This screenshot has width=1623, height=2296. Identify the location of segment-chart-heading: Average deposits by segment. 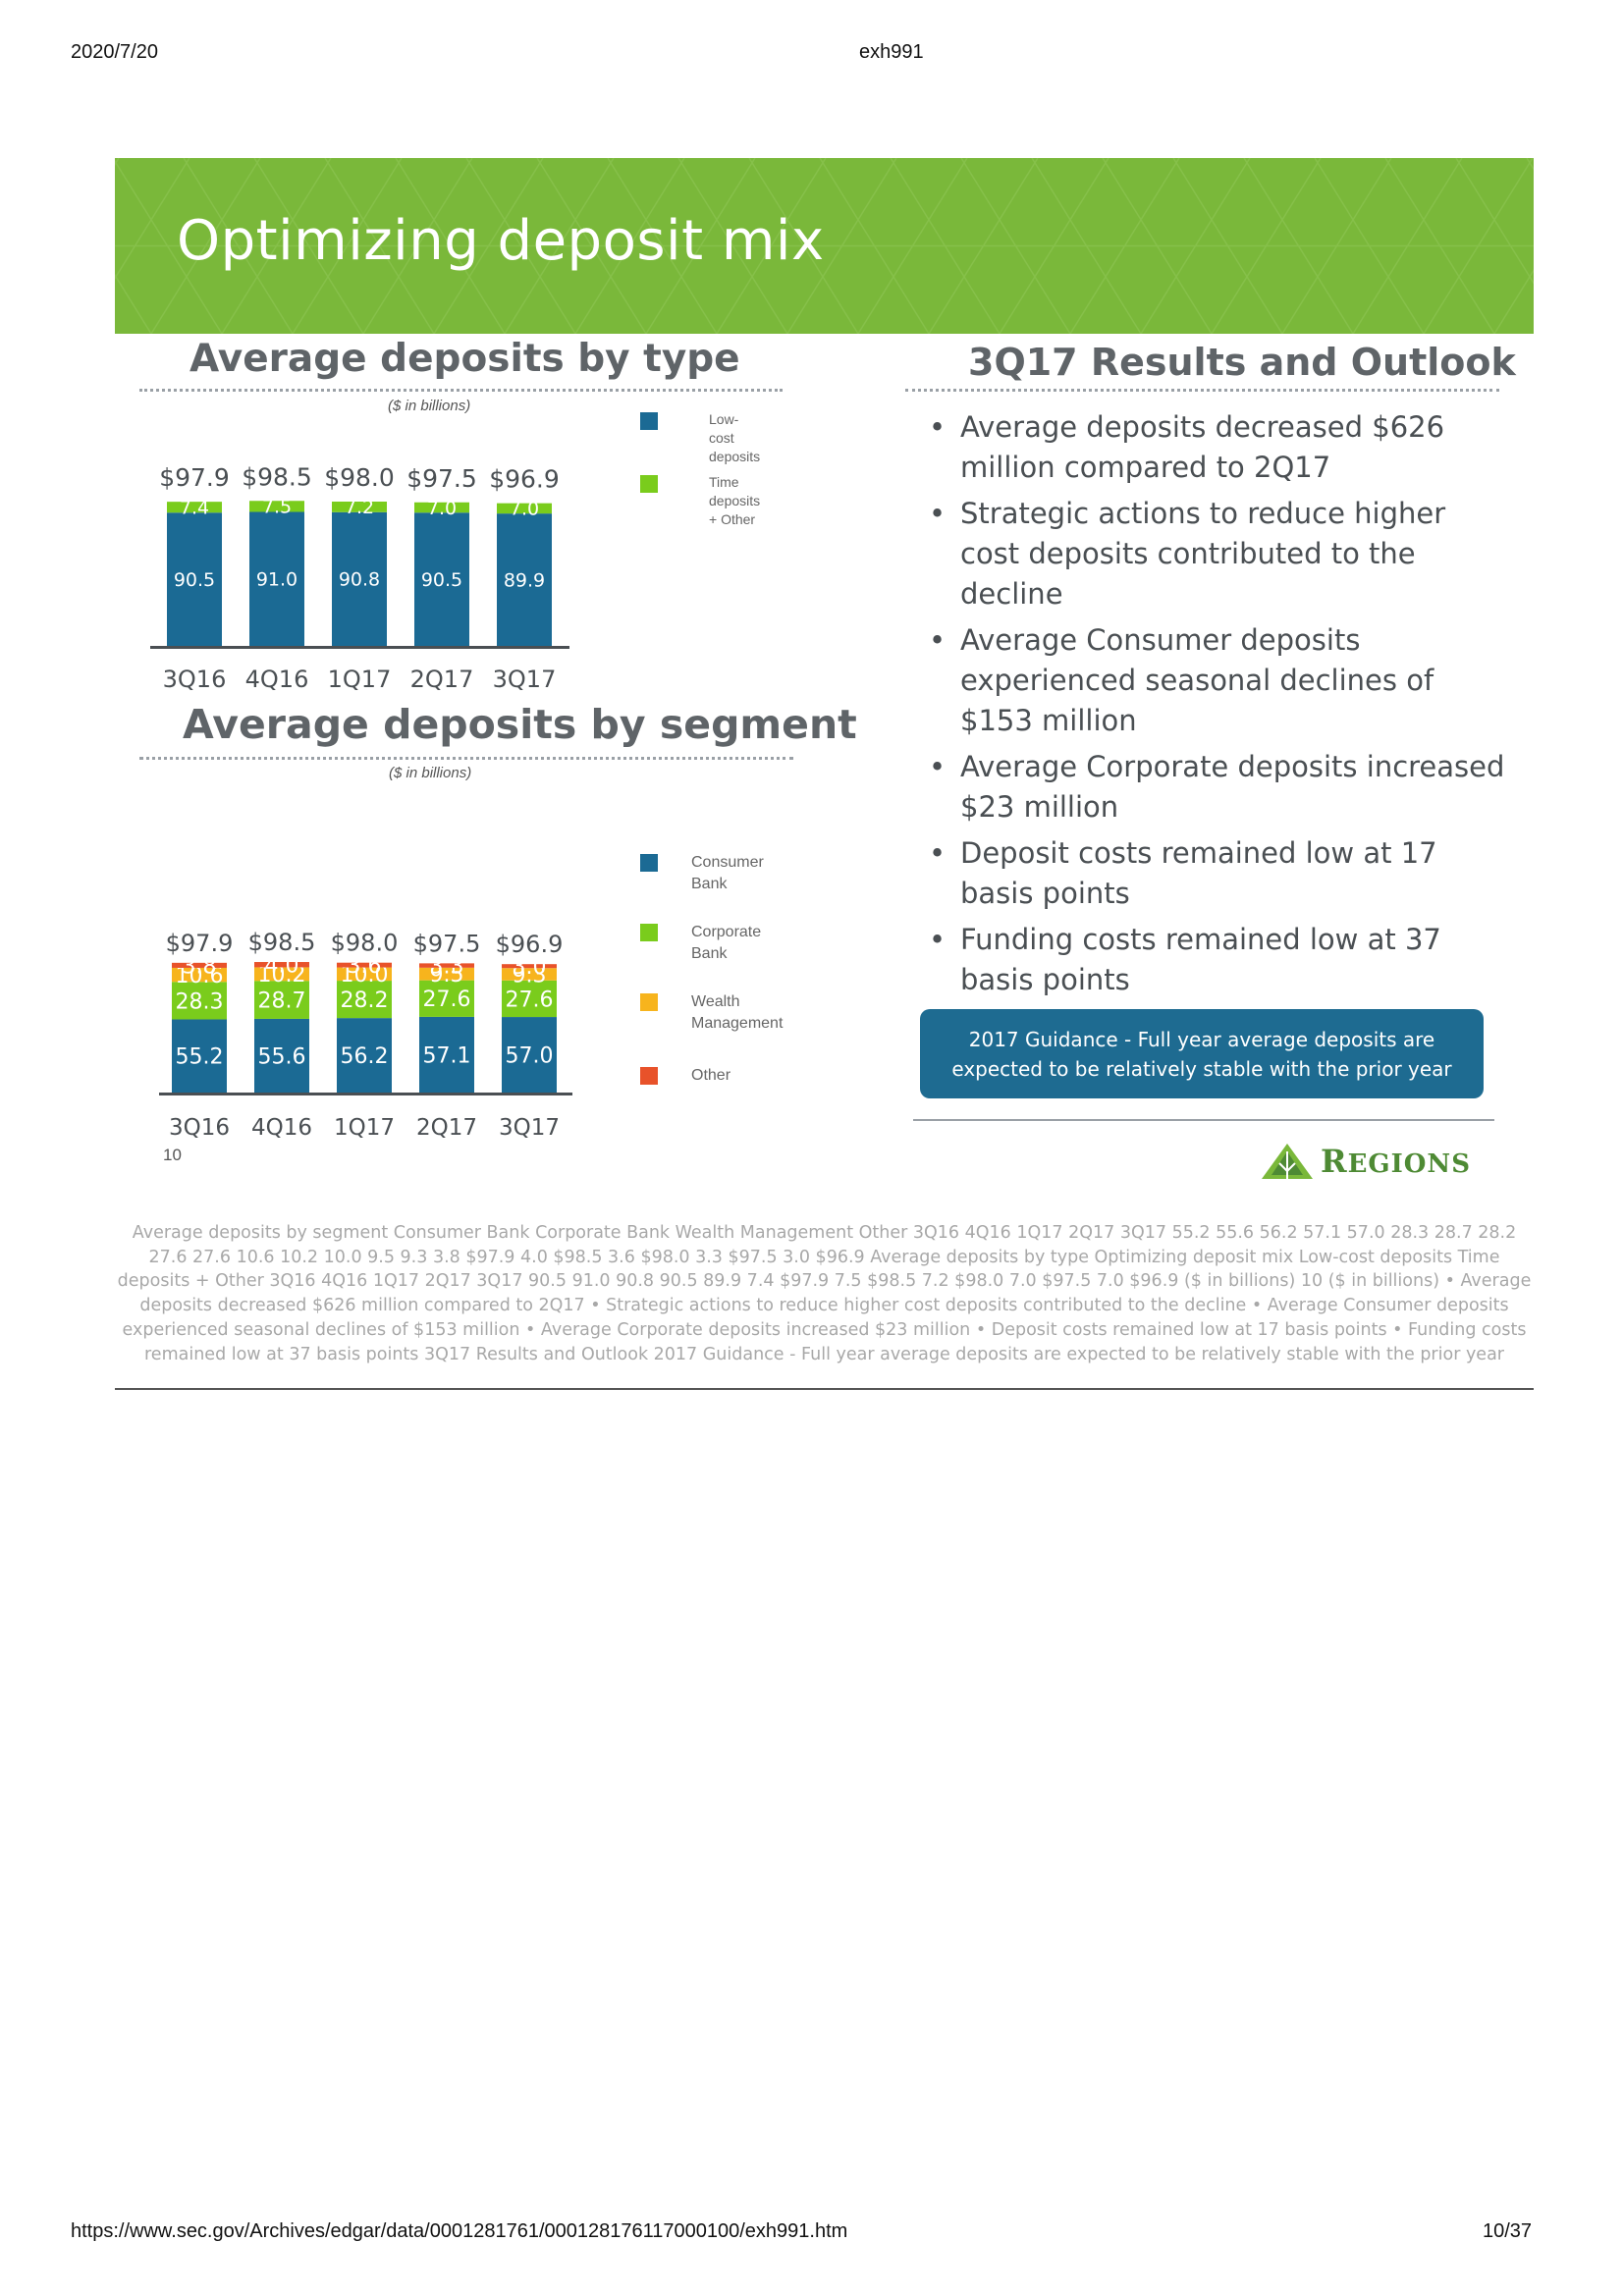
(520, 725).